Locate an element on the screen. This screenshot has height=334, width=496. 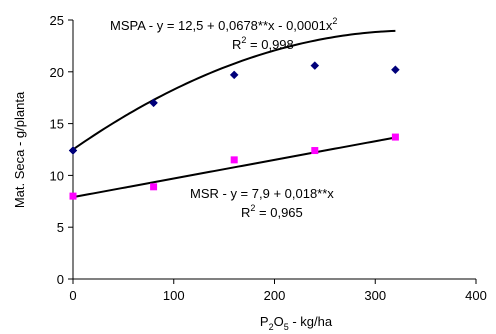
mspa-equation-text: MSPA - y = 12,5 + 0,0678**x - 0,0001x is located at coordinates (221, 25).